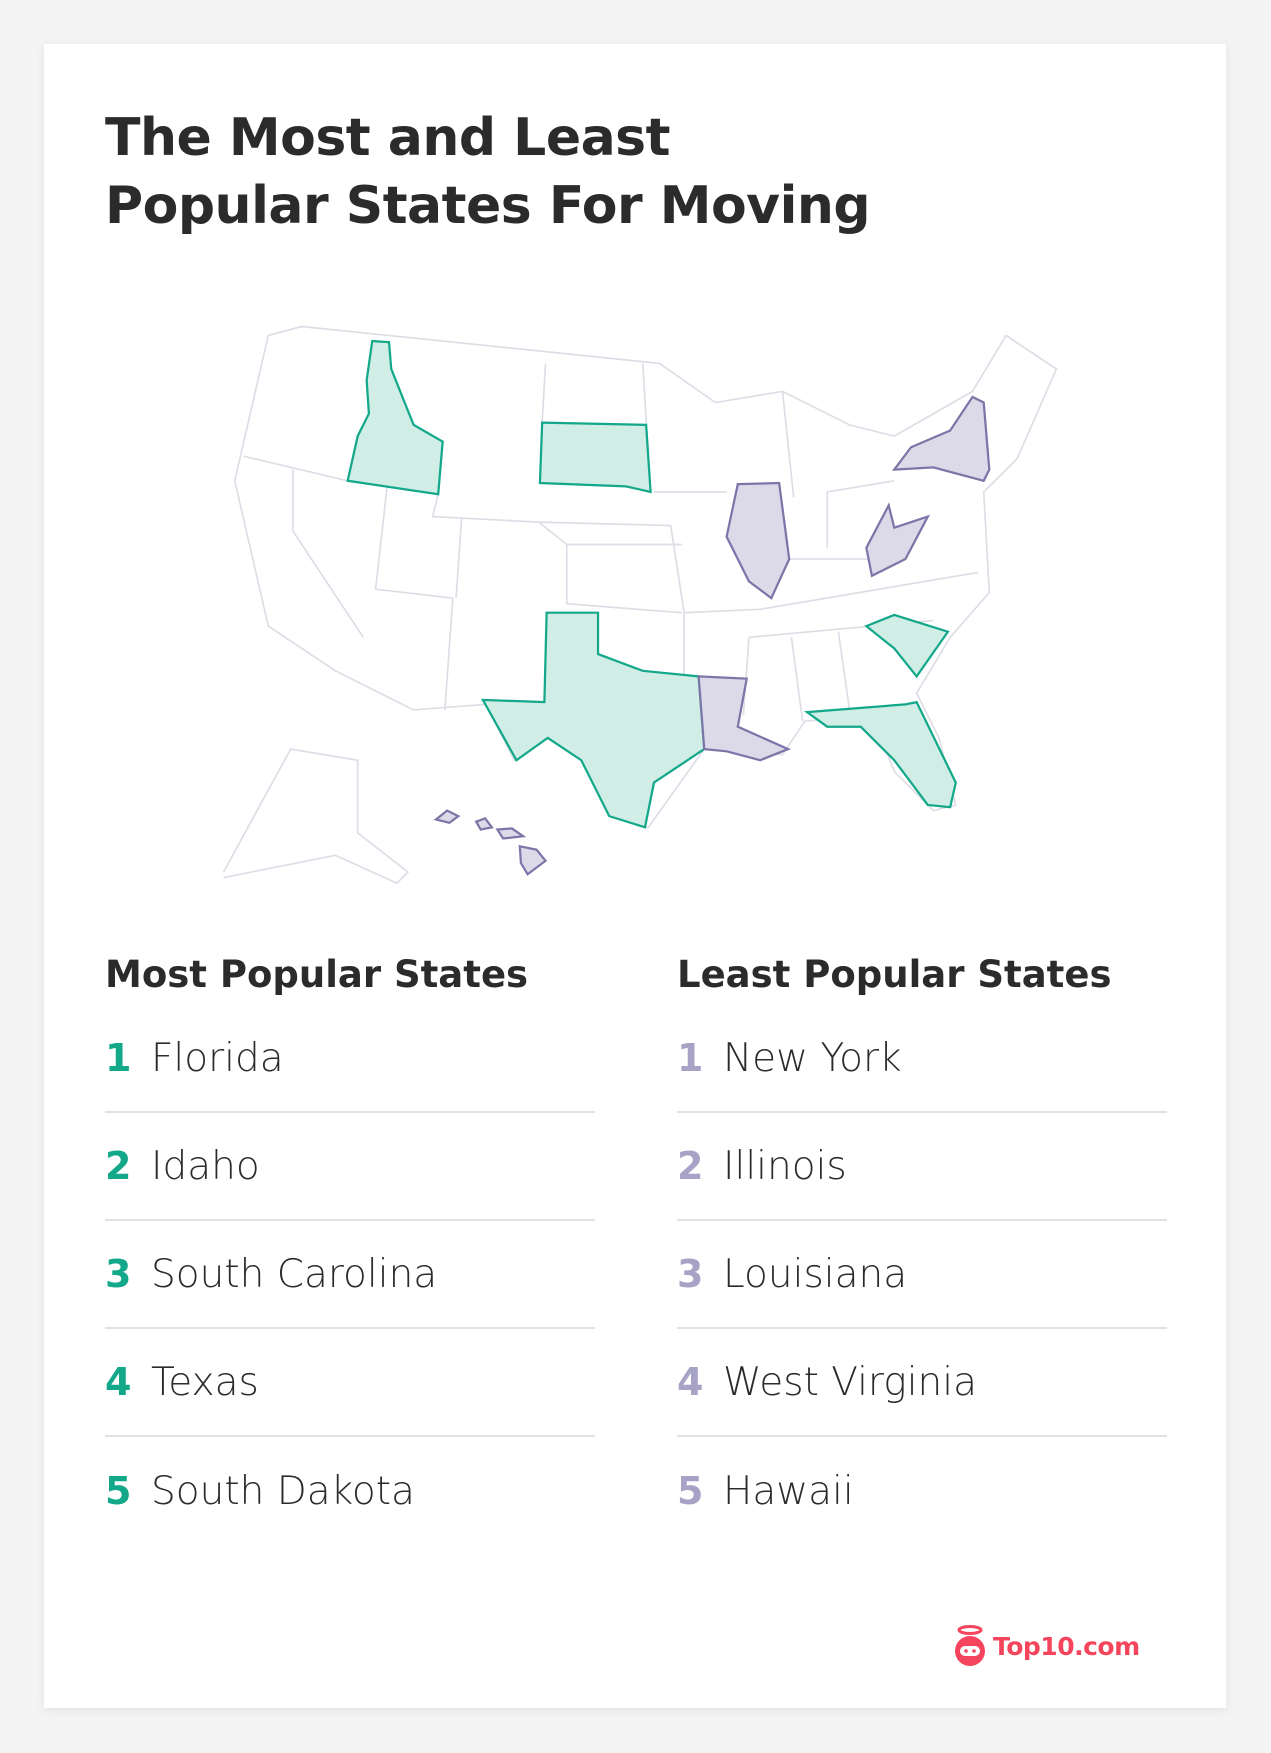 The height and width of the screenshot is (1753, 1271). What do you see at coordinates (1066, 1646) in the screenshot?
I see `logo-text: Top10.com` at bounding box center [1066, 1646].